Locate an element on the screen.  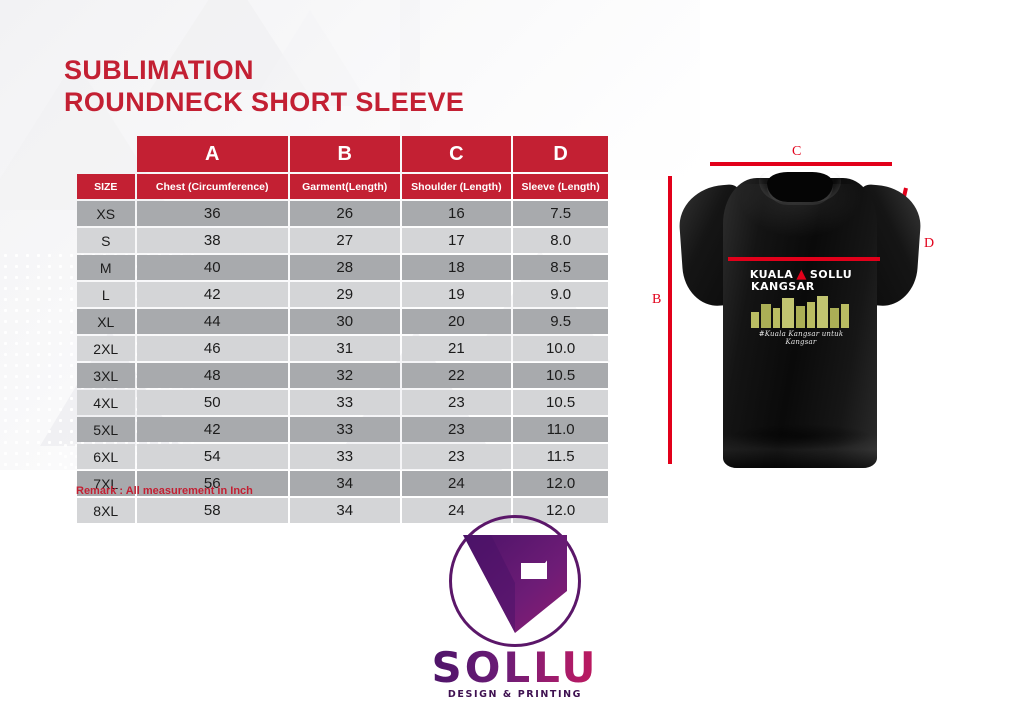
cell-garment: 26 is located at coordinates (344, 213).